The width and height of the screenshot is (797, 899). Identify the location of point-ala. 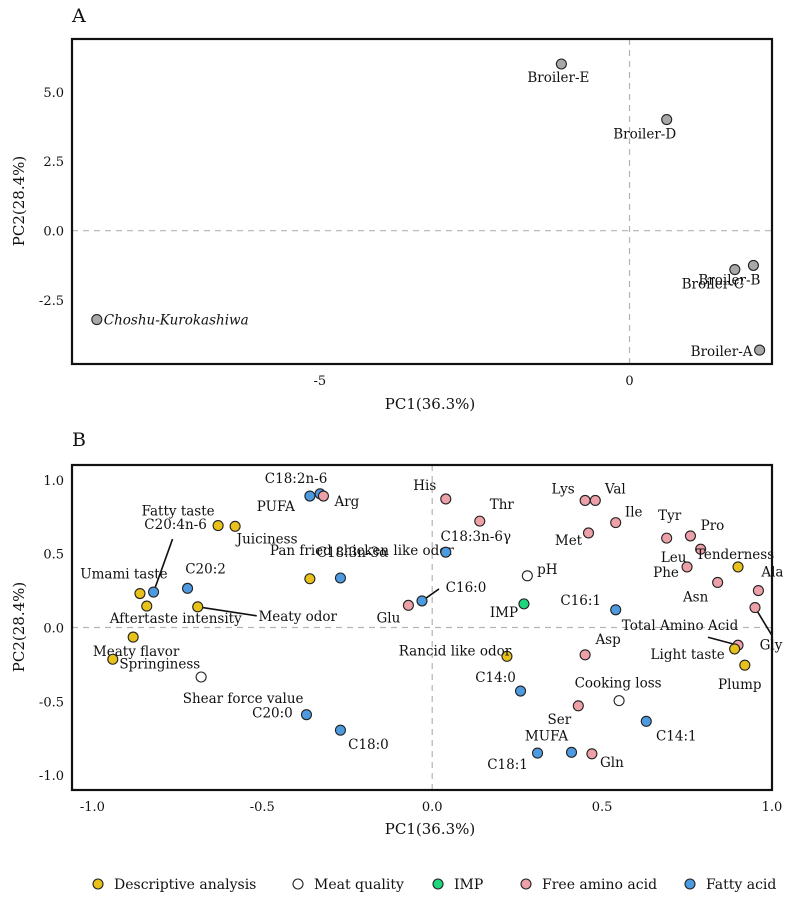
(758, 591).